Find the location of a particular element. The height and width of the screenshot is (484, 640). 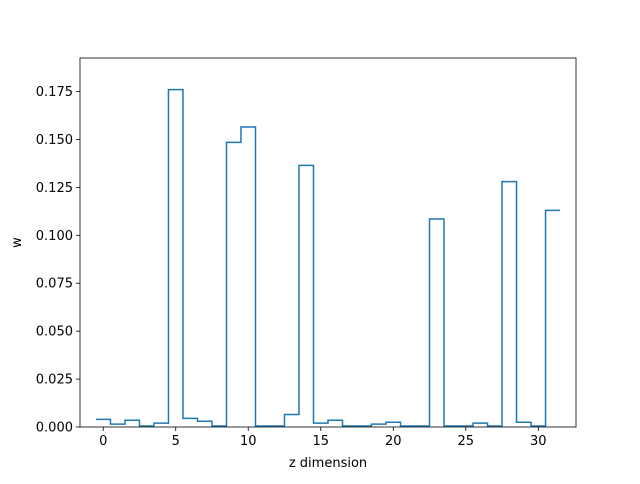

y-tick-label: 0.100 is located at coordinates (54, 236).